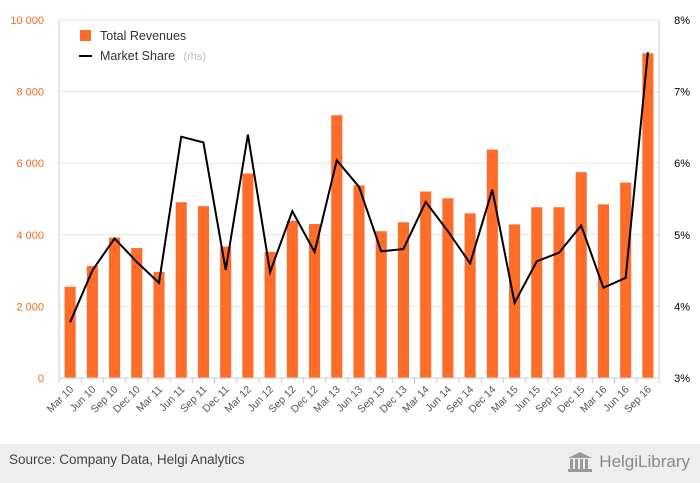 The width and height of the screenshot is (700, 483). What do you see at coordinates (30, 164) in the screenshot?
I see `left-tick-label-3: 6 000` at bounding box center [30, 164].